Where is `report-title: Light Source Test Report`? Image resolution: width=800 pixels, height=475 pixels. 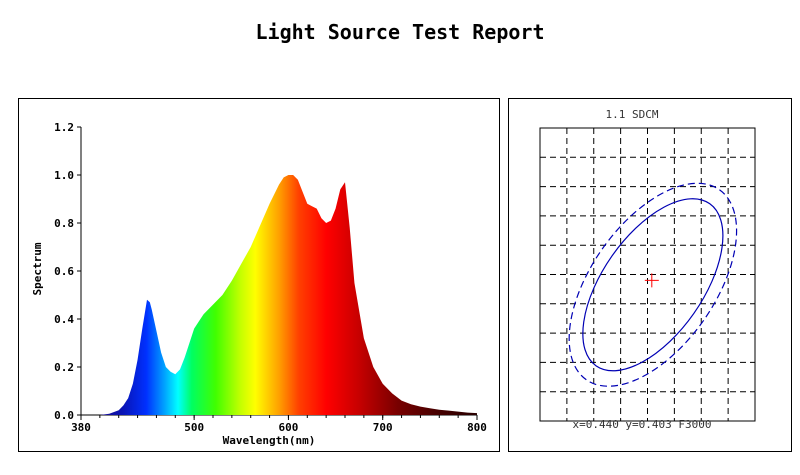
report-title: Light Source Test Report is located at coordinates (400, 32).